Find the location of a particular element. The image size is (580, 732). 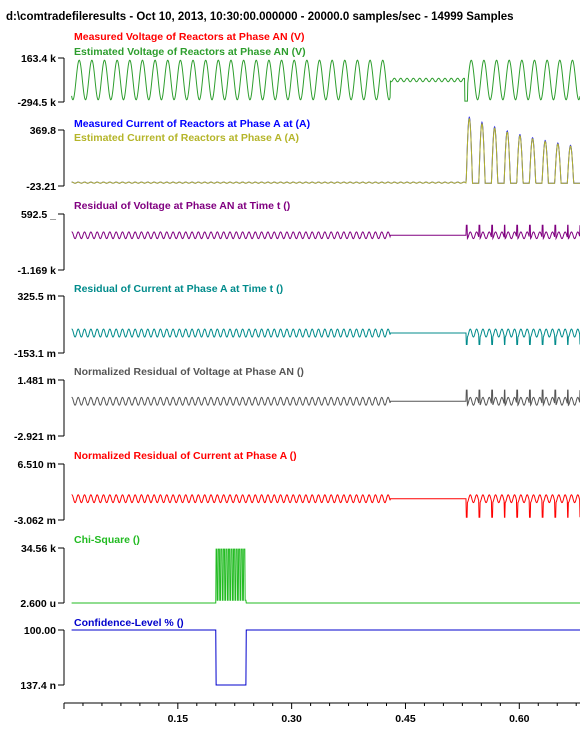

panel-7: 34.56 k 2.600 u Chi-Square () is located at coordinates (300, 572).